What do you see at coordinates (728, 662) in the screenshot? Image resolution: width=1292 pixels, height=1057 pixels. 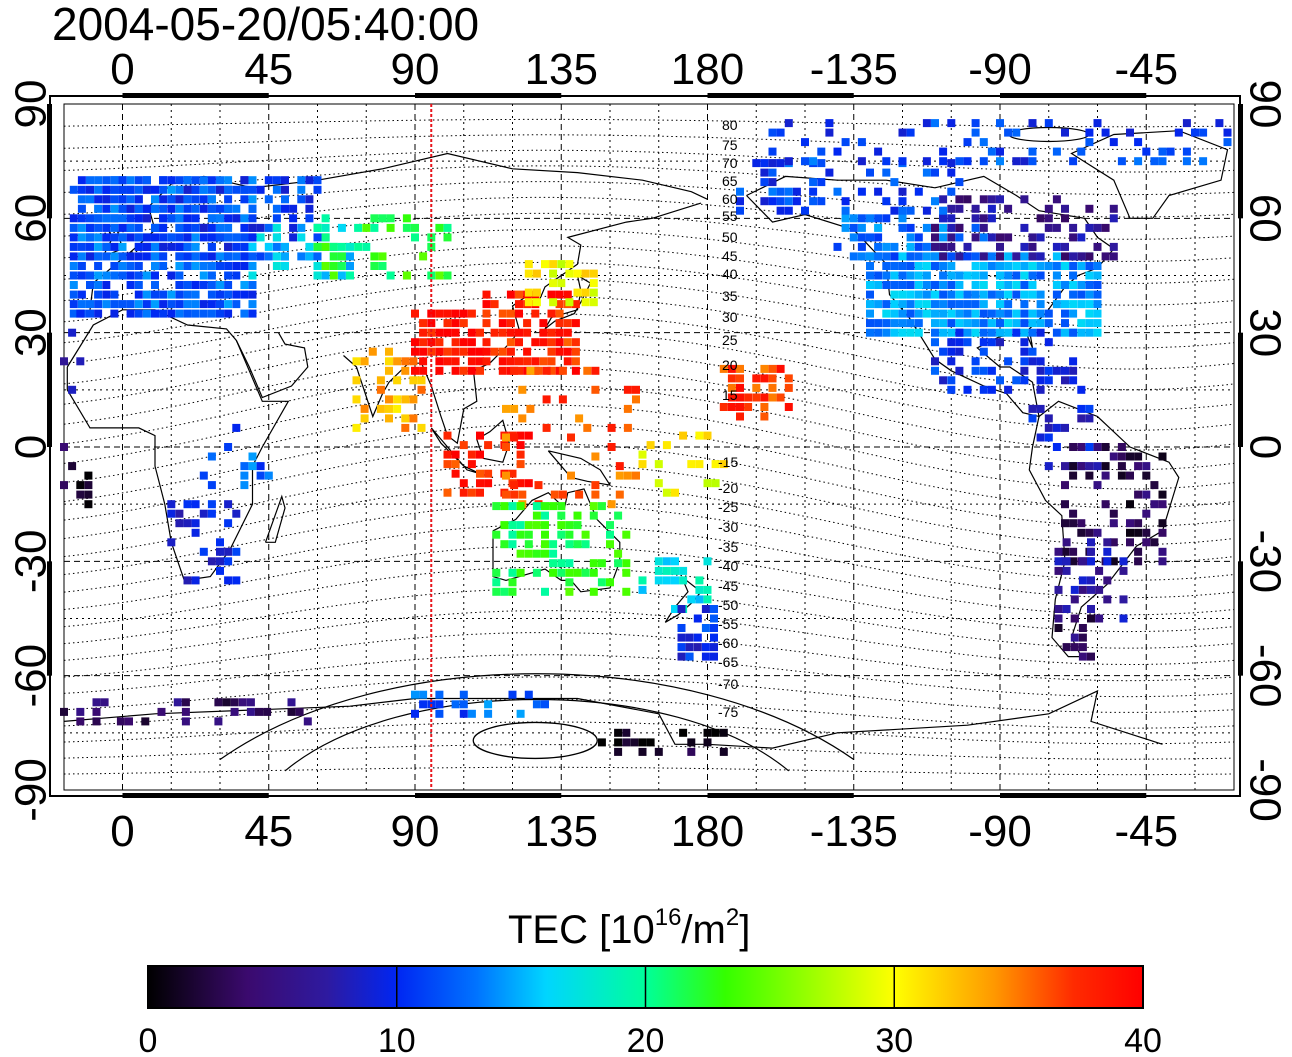 I see `contour-label-south: -65` at bounding box center [728, 662].